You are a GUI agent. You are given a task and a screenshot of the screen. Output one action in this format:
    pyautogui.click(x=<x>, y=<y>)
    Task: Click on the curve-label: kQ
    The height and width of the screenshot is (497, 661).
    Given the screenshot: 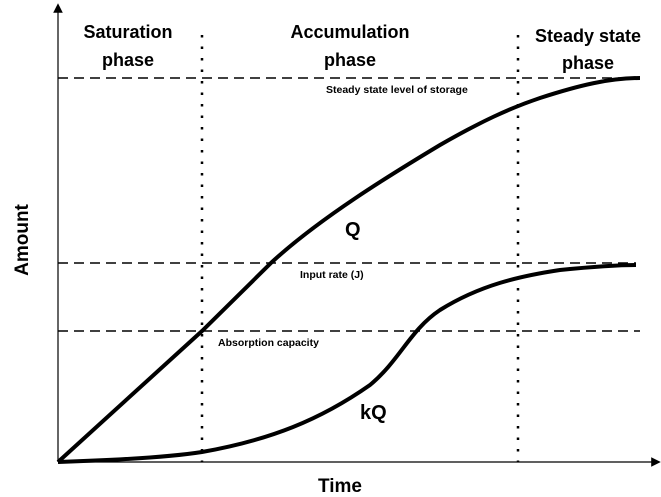 What is the action you would take?
    pyautogui.click(x=373, y=413)
    